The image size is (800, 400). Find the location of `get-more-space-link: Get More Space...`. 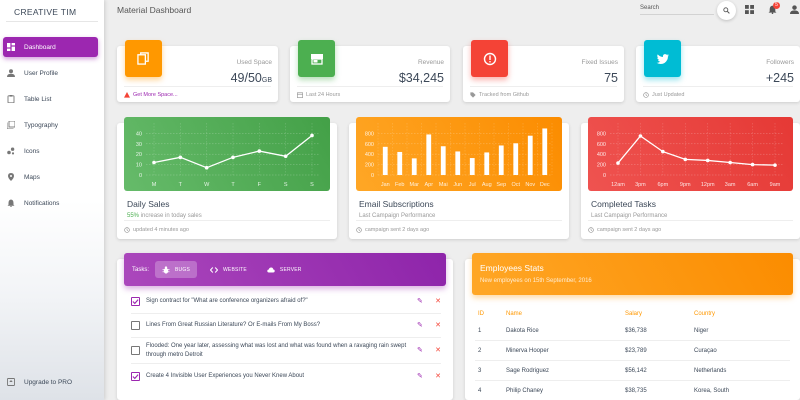

get-more-space-link: Get More Space... is located at coordinates (155, 94).